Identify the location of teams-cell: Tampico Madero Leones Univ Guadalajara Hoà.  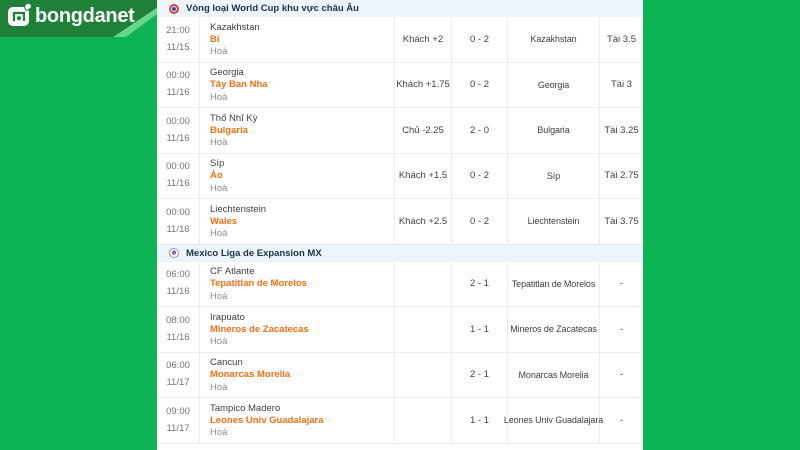
(297, 420).